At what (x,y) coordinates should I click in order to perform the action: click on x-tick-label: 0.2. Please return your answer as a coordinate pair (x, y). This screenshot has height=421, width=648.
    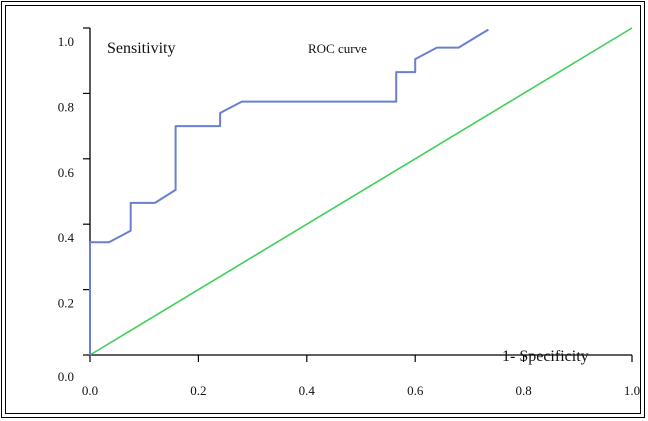
    Looking at the image, I should click on (198, 390).